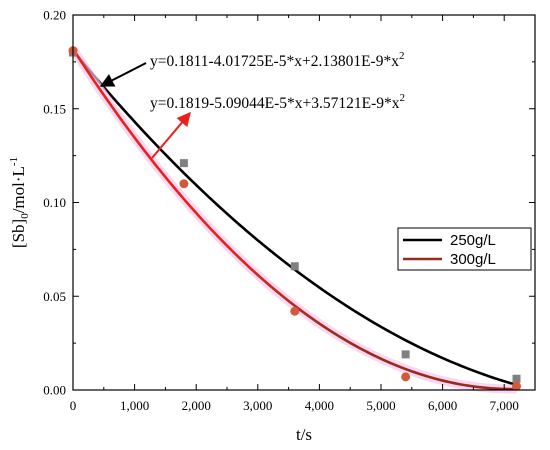 This screenshot has width=550, height=450. I want to click on x-tick-label: 6,000, so click(442, 405).